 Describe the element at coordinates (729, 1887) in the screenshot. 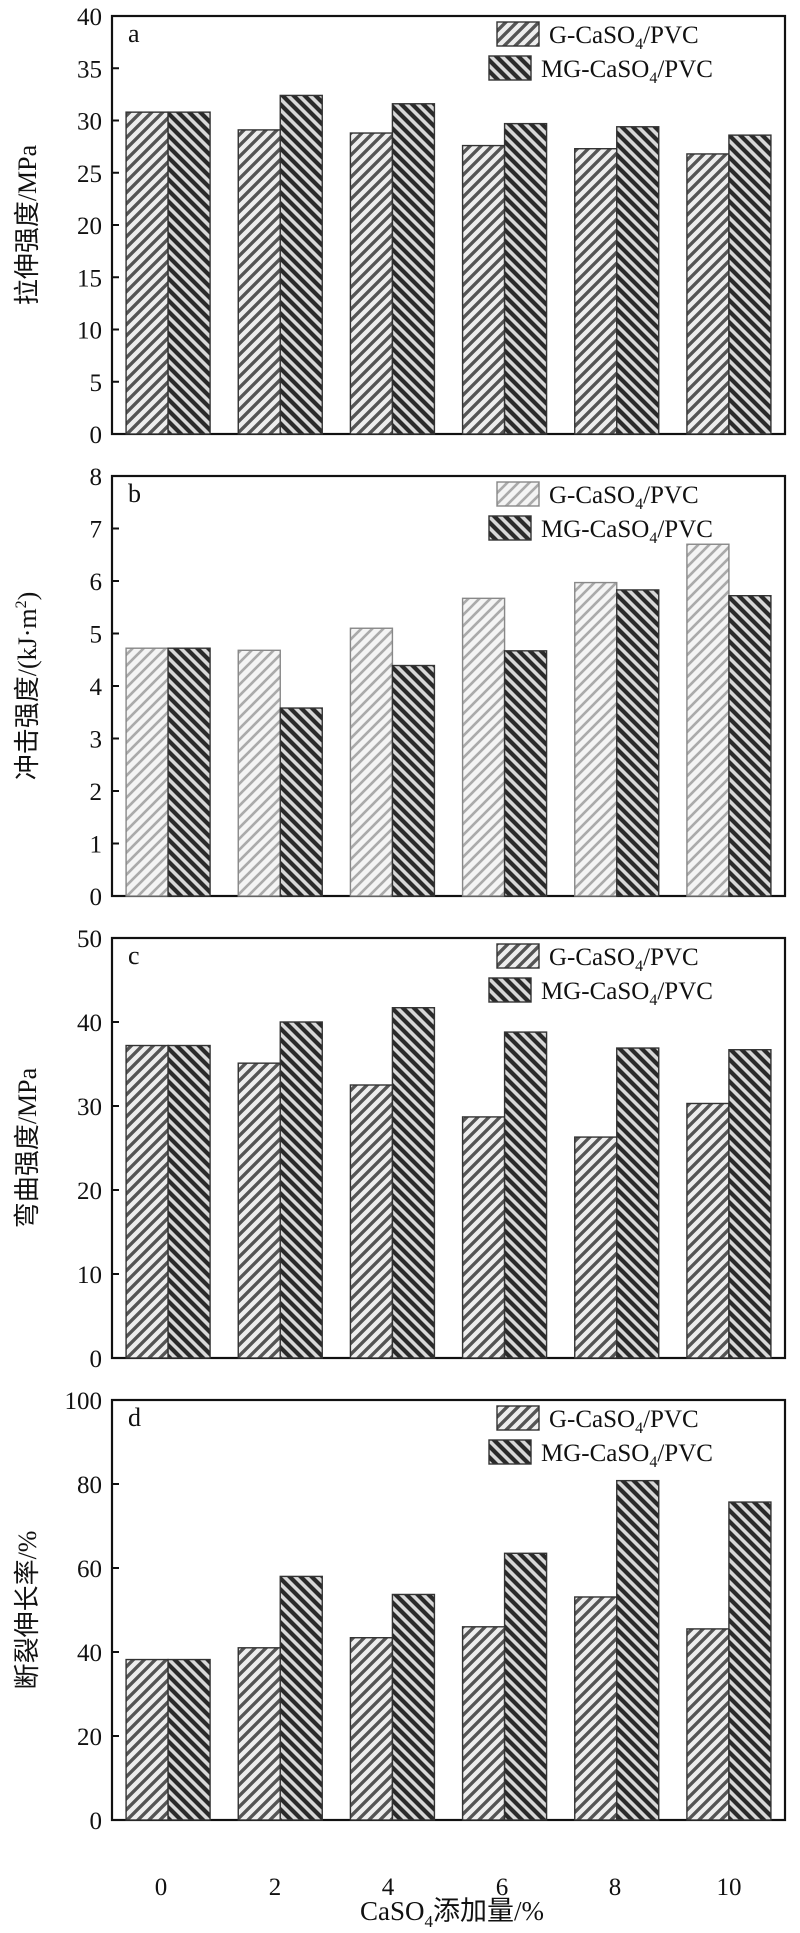

I see `x-tick-label: 10` at that location.